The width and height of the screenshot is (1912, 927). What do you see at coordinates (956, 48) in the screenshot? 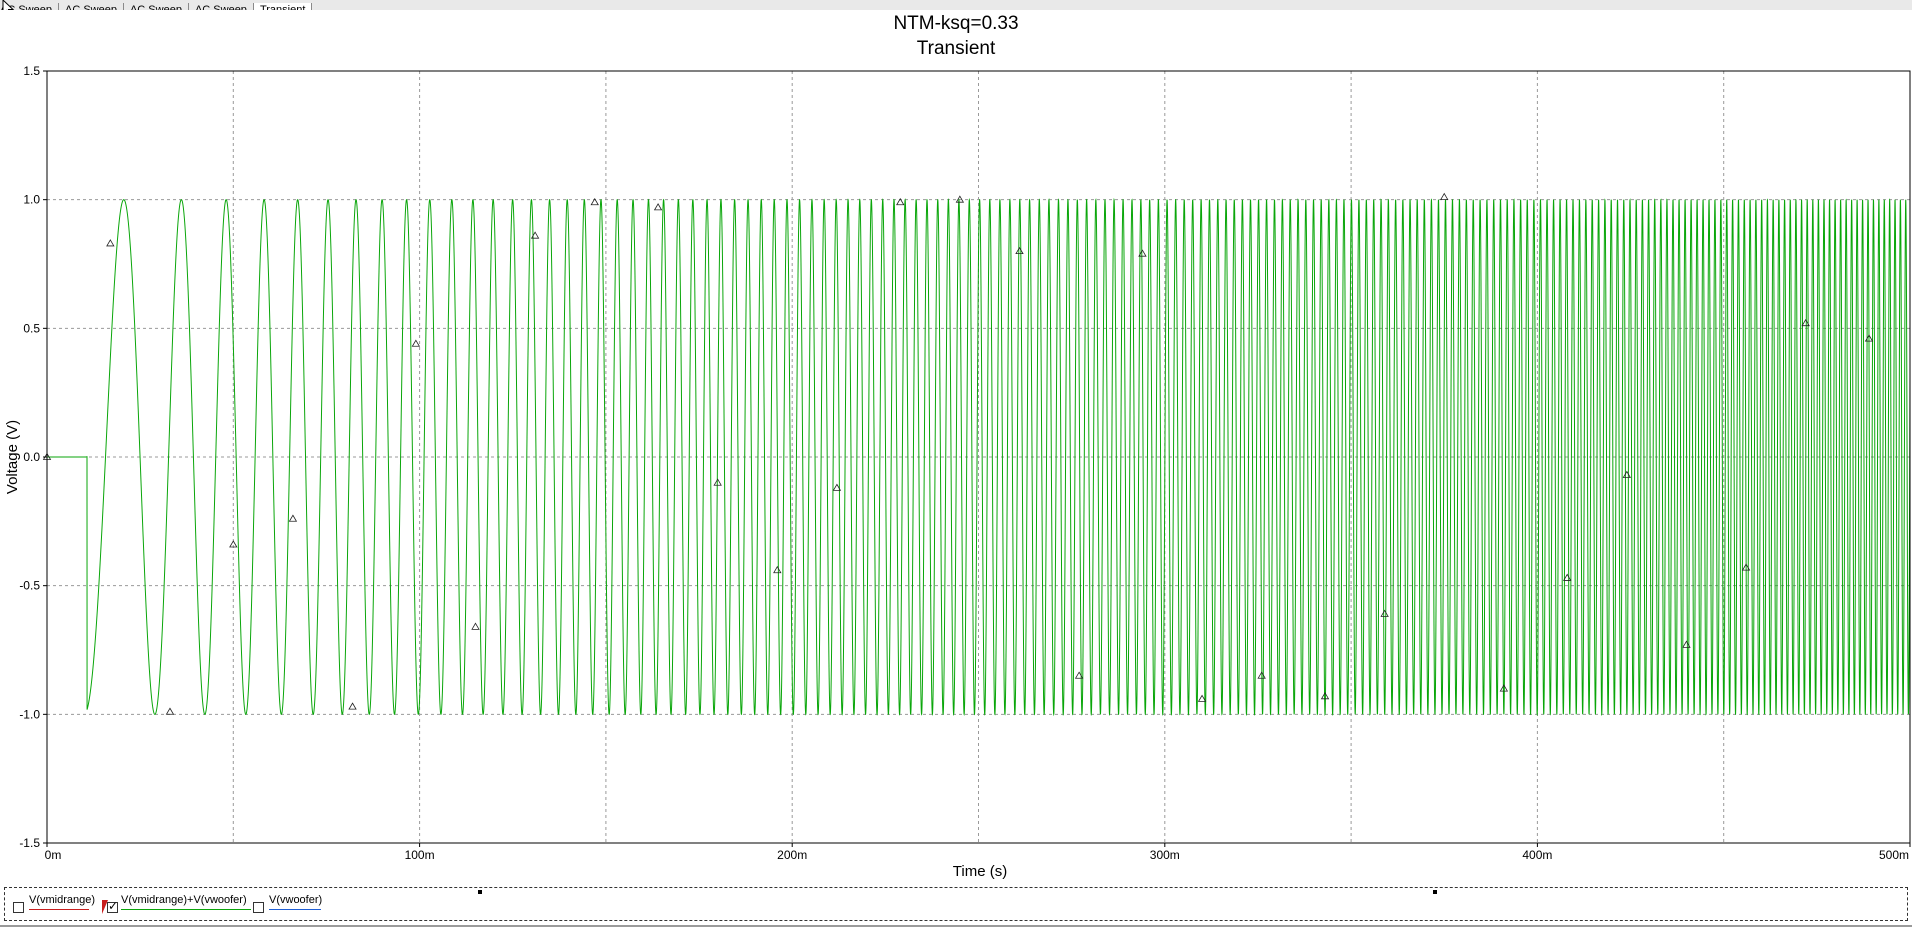
I see `chart-subtitle: Transient` at bounding box center [956, 48].